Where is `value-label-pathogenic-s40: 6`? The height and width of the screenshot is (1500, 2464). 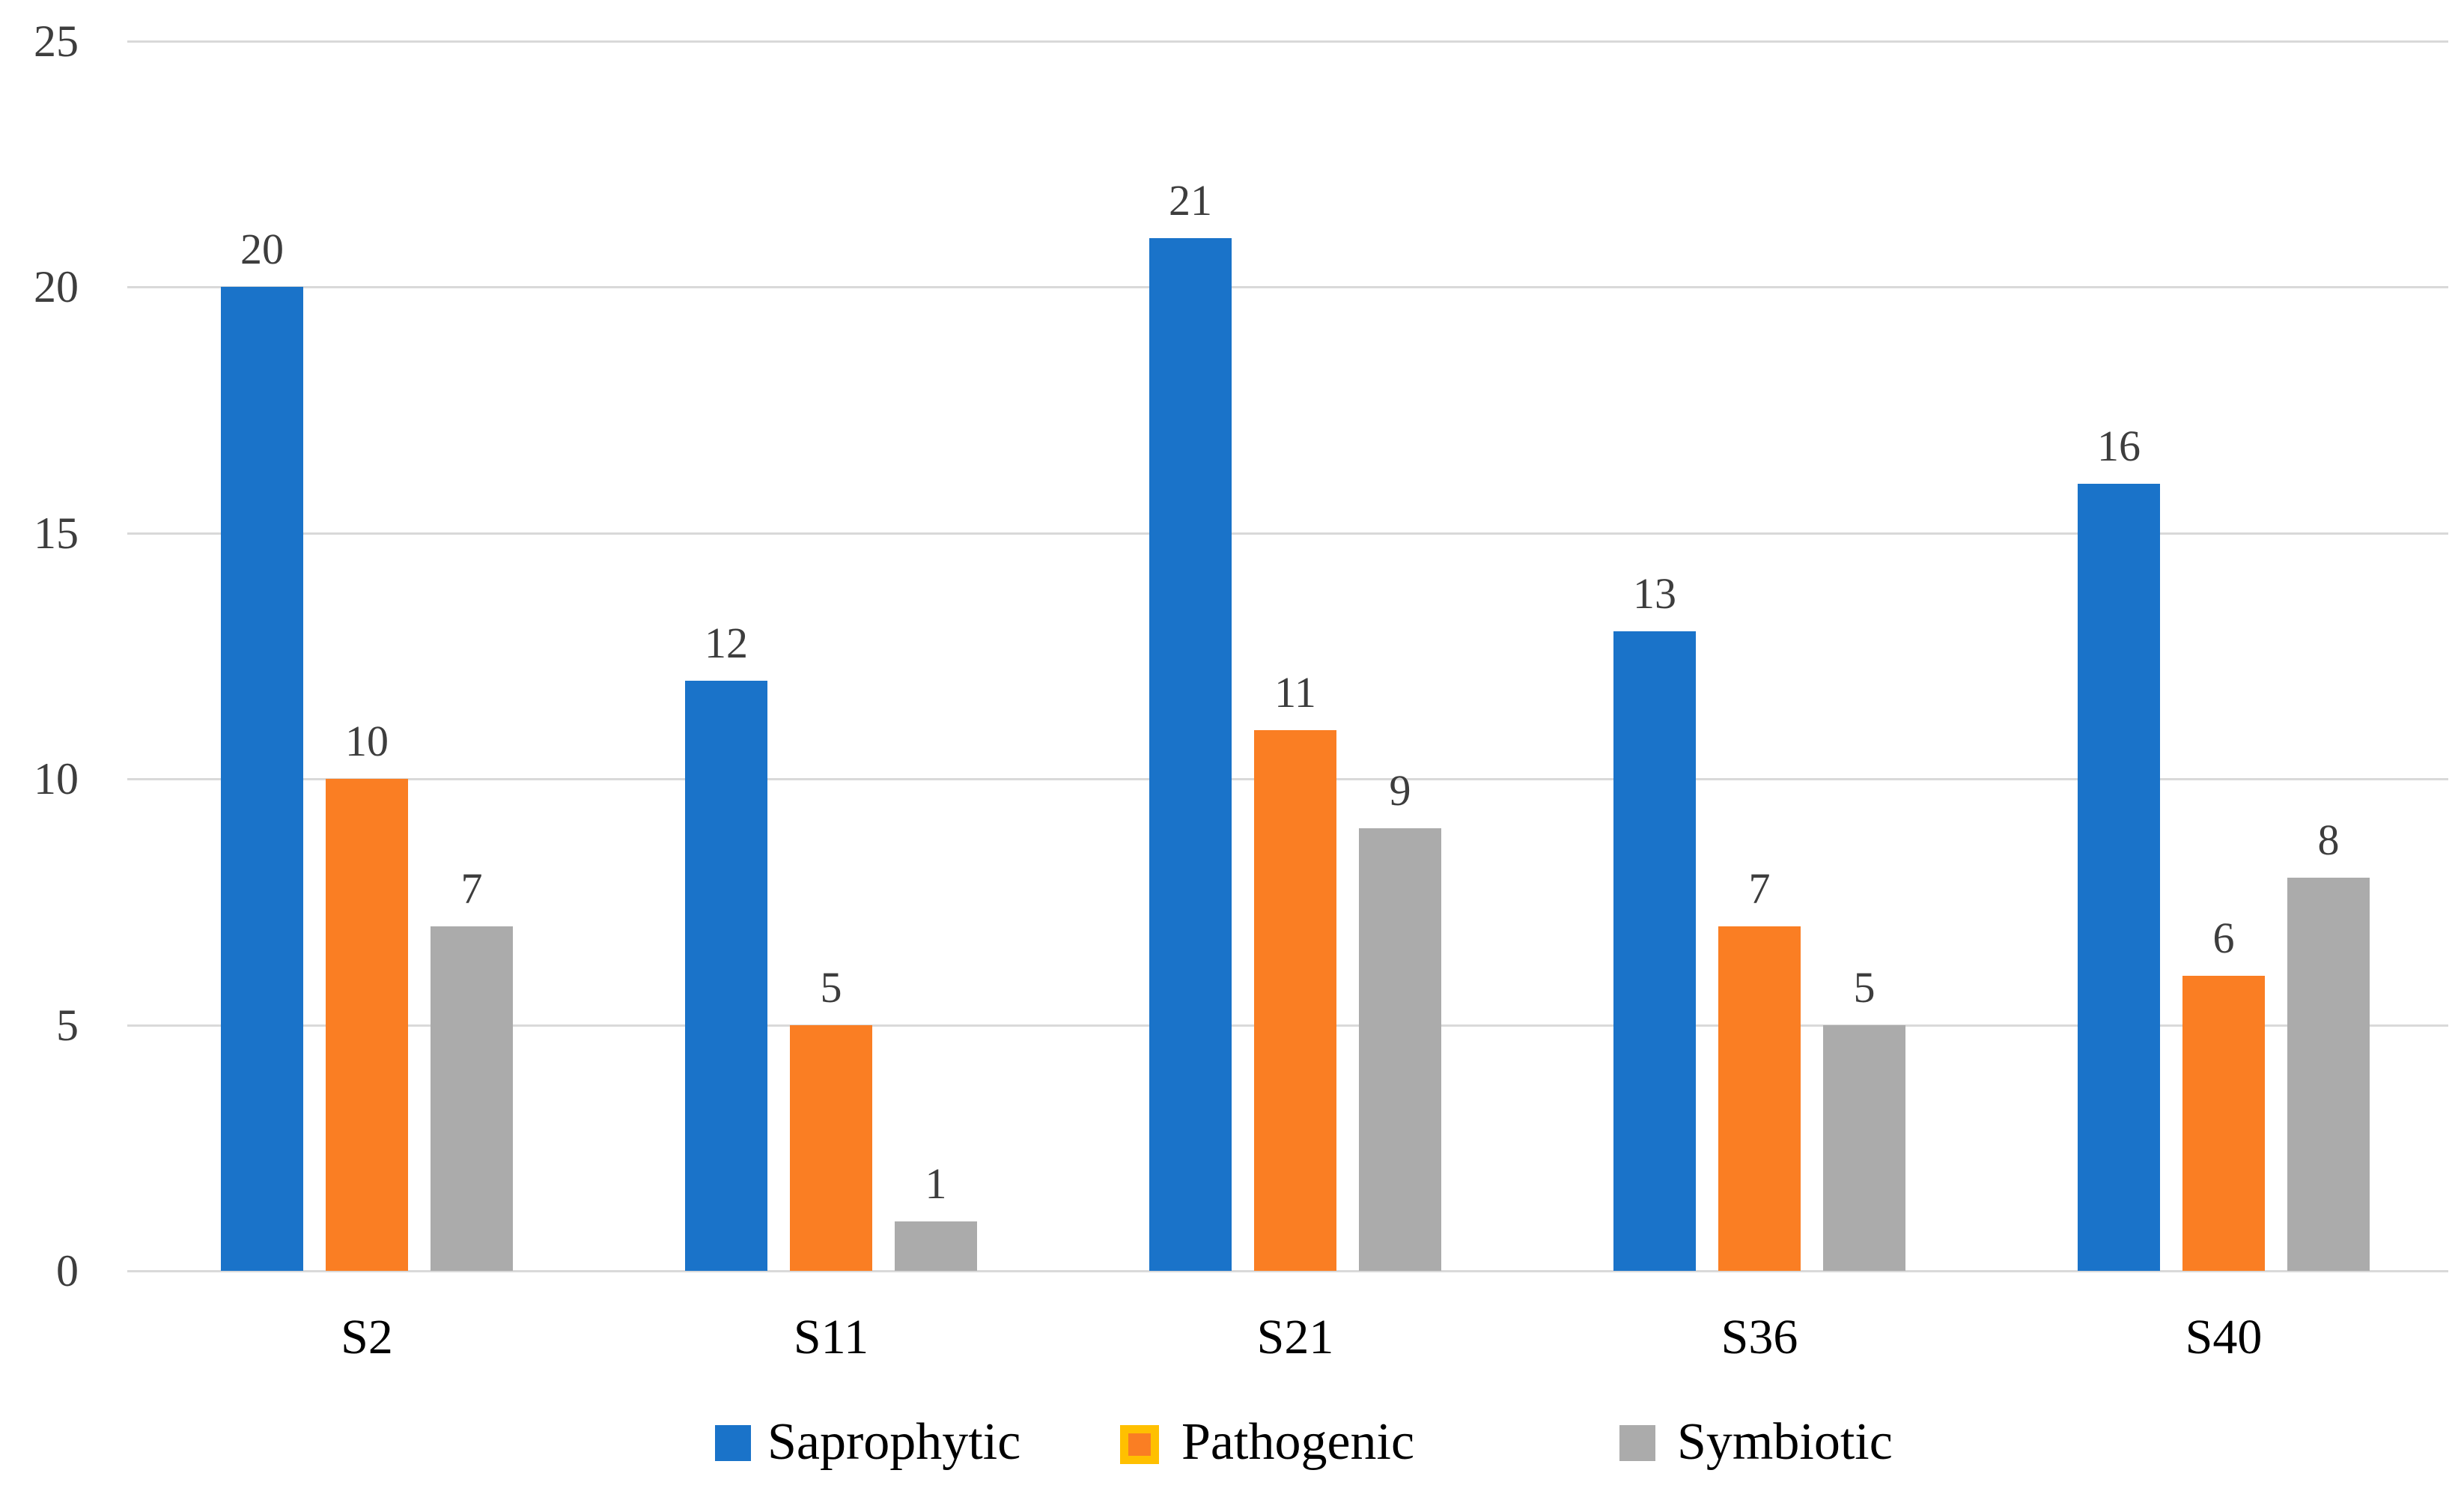 value-label-pathogenic-s40: 6 is located at coordinates (2223, 937).